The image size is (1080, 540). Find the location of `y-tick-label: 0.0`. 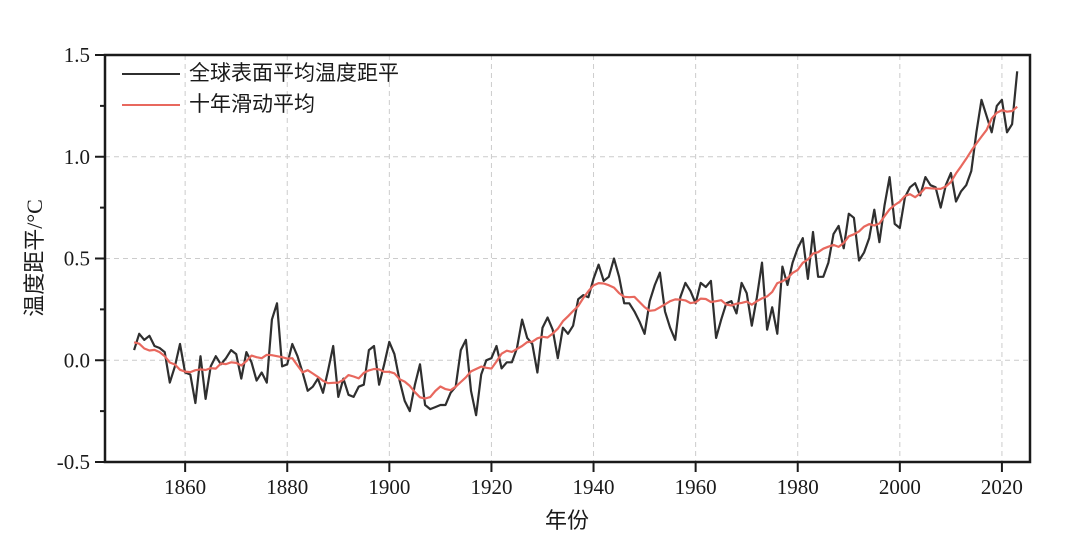

y-tick-label: 0.0 is located at coordinates (77, 360).